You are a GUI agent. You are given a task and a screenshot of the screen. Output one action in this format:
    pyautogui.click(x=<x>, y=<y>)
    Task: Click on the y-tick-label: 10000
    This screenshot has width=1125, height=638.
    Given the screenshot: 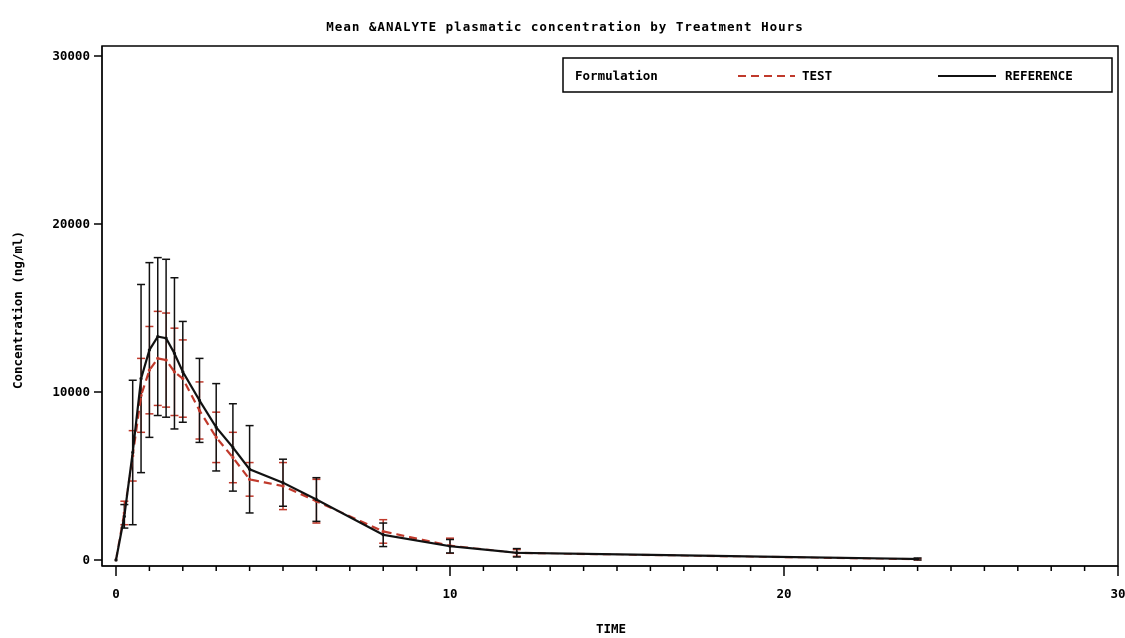 What is the action you would take?
    pyautogui.click(x=71, y=391)
    